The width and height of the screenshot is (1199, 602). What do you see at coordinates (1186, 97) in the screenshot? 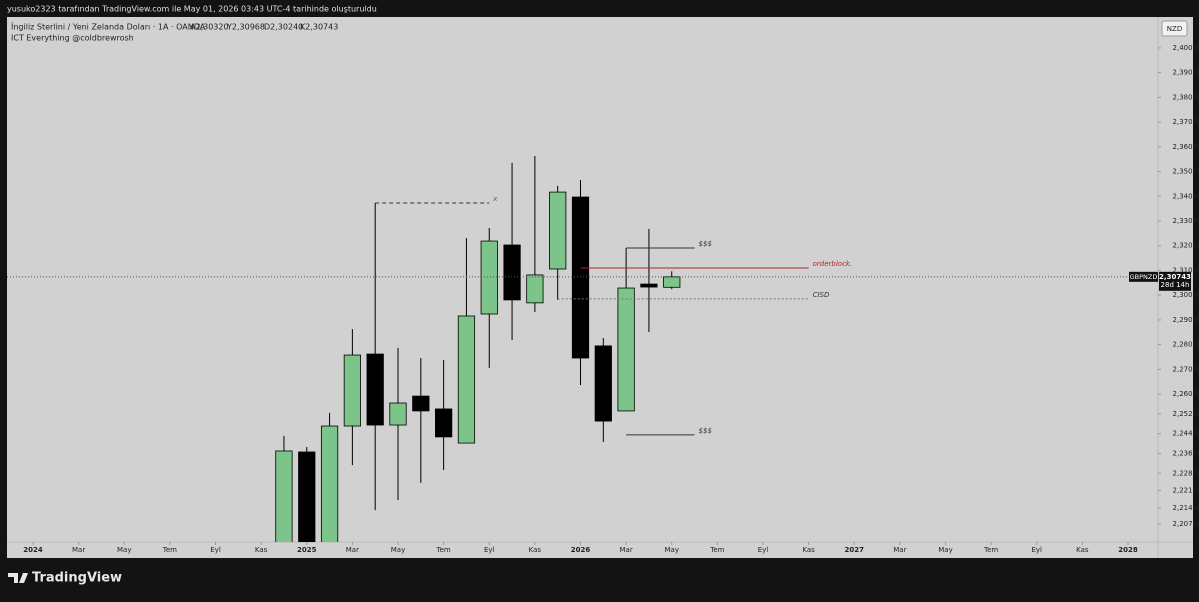
I see `y-tick-label: 2,38000` at bounding box center [1186, 97].